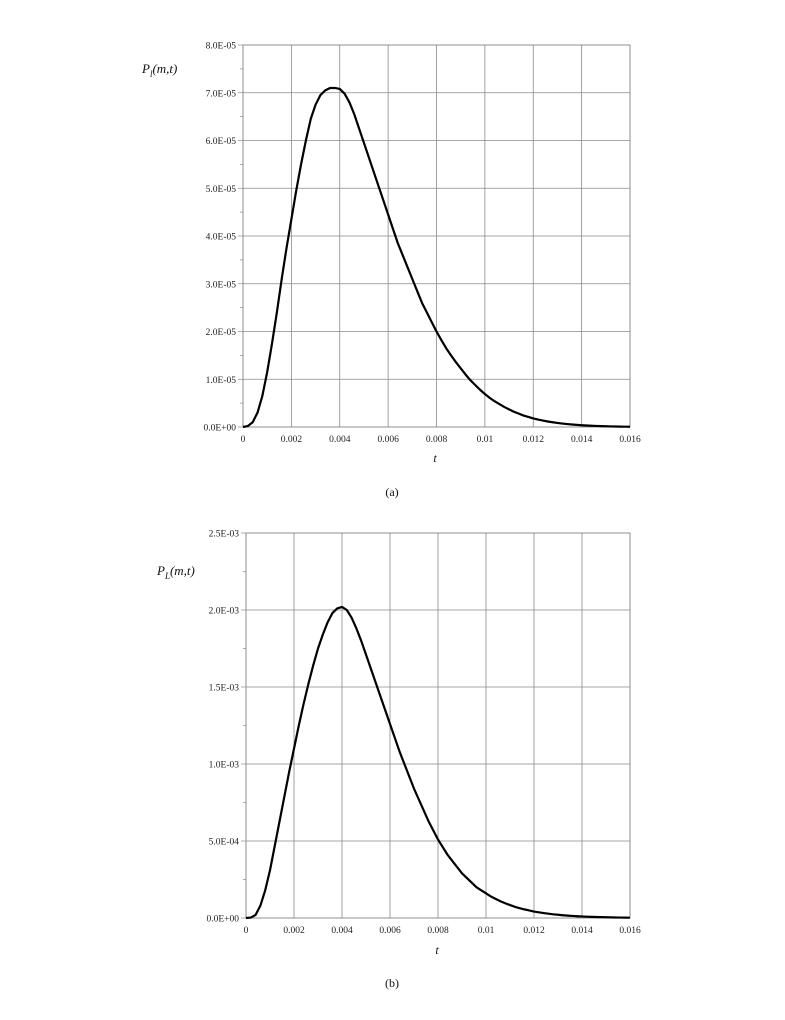  I want to click on chart-a-y-tick-label: 6.0E-05, so click(221, 142).